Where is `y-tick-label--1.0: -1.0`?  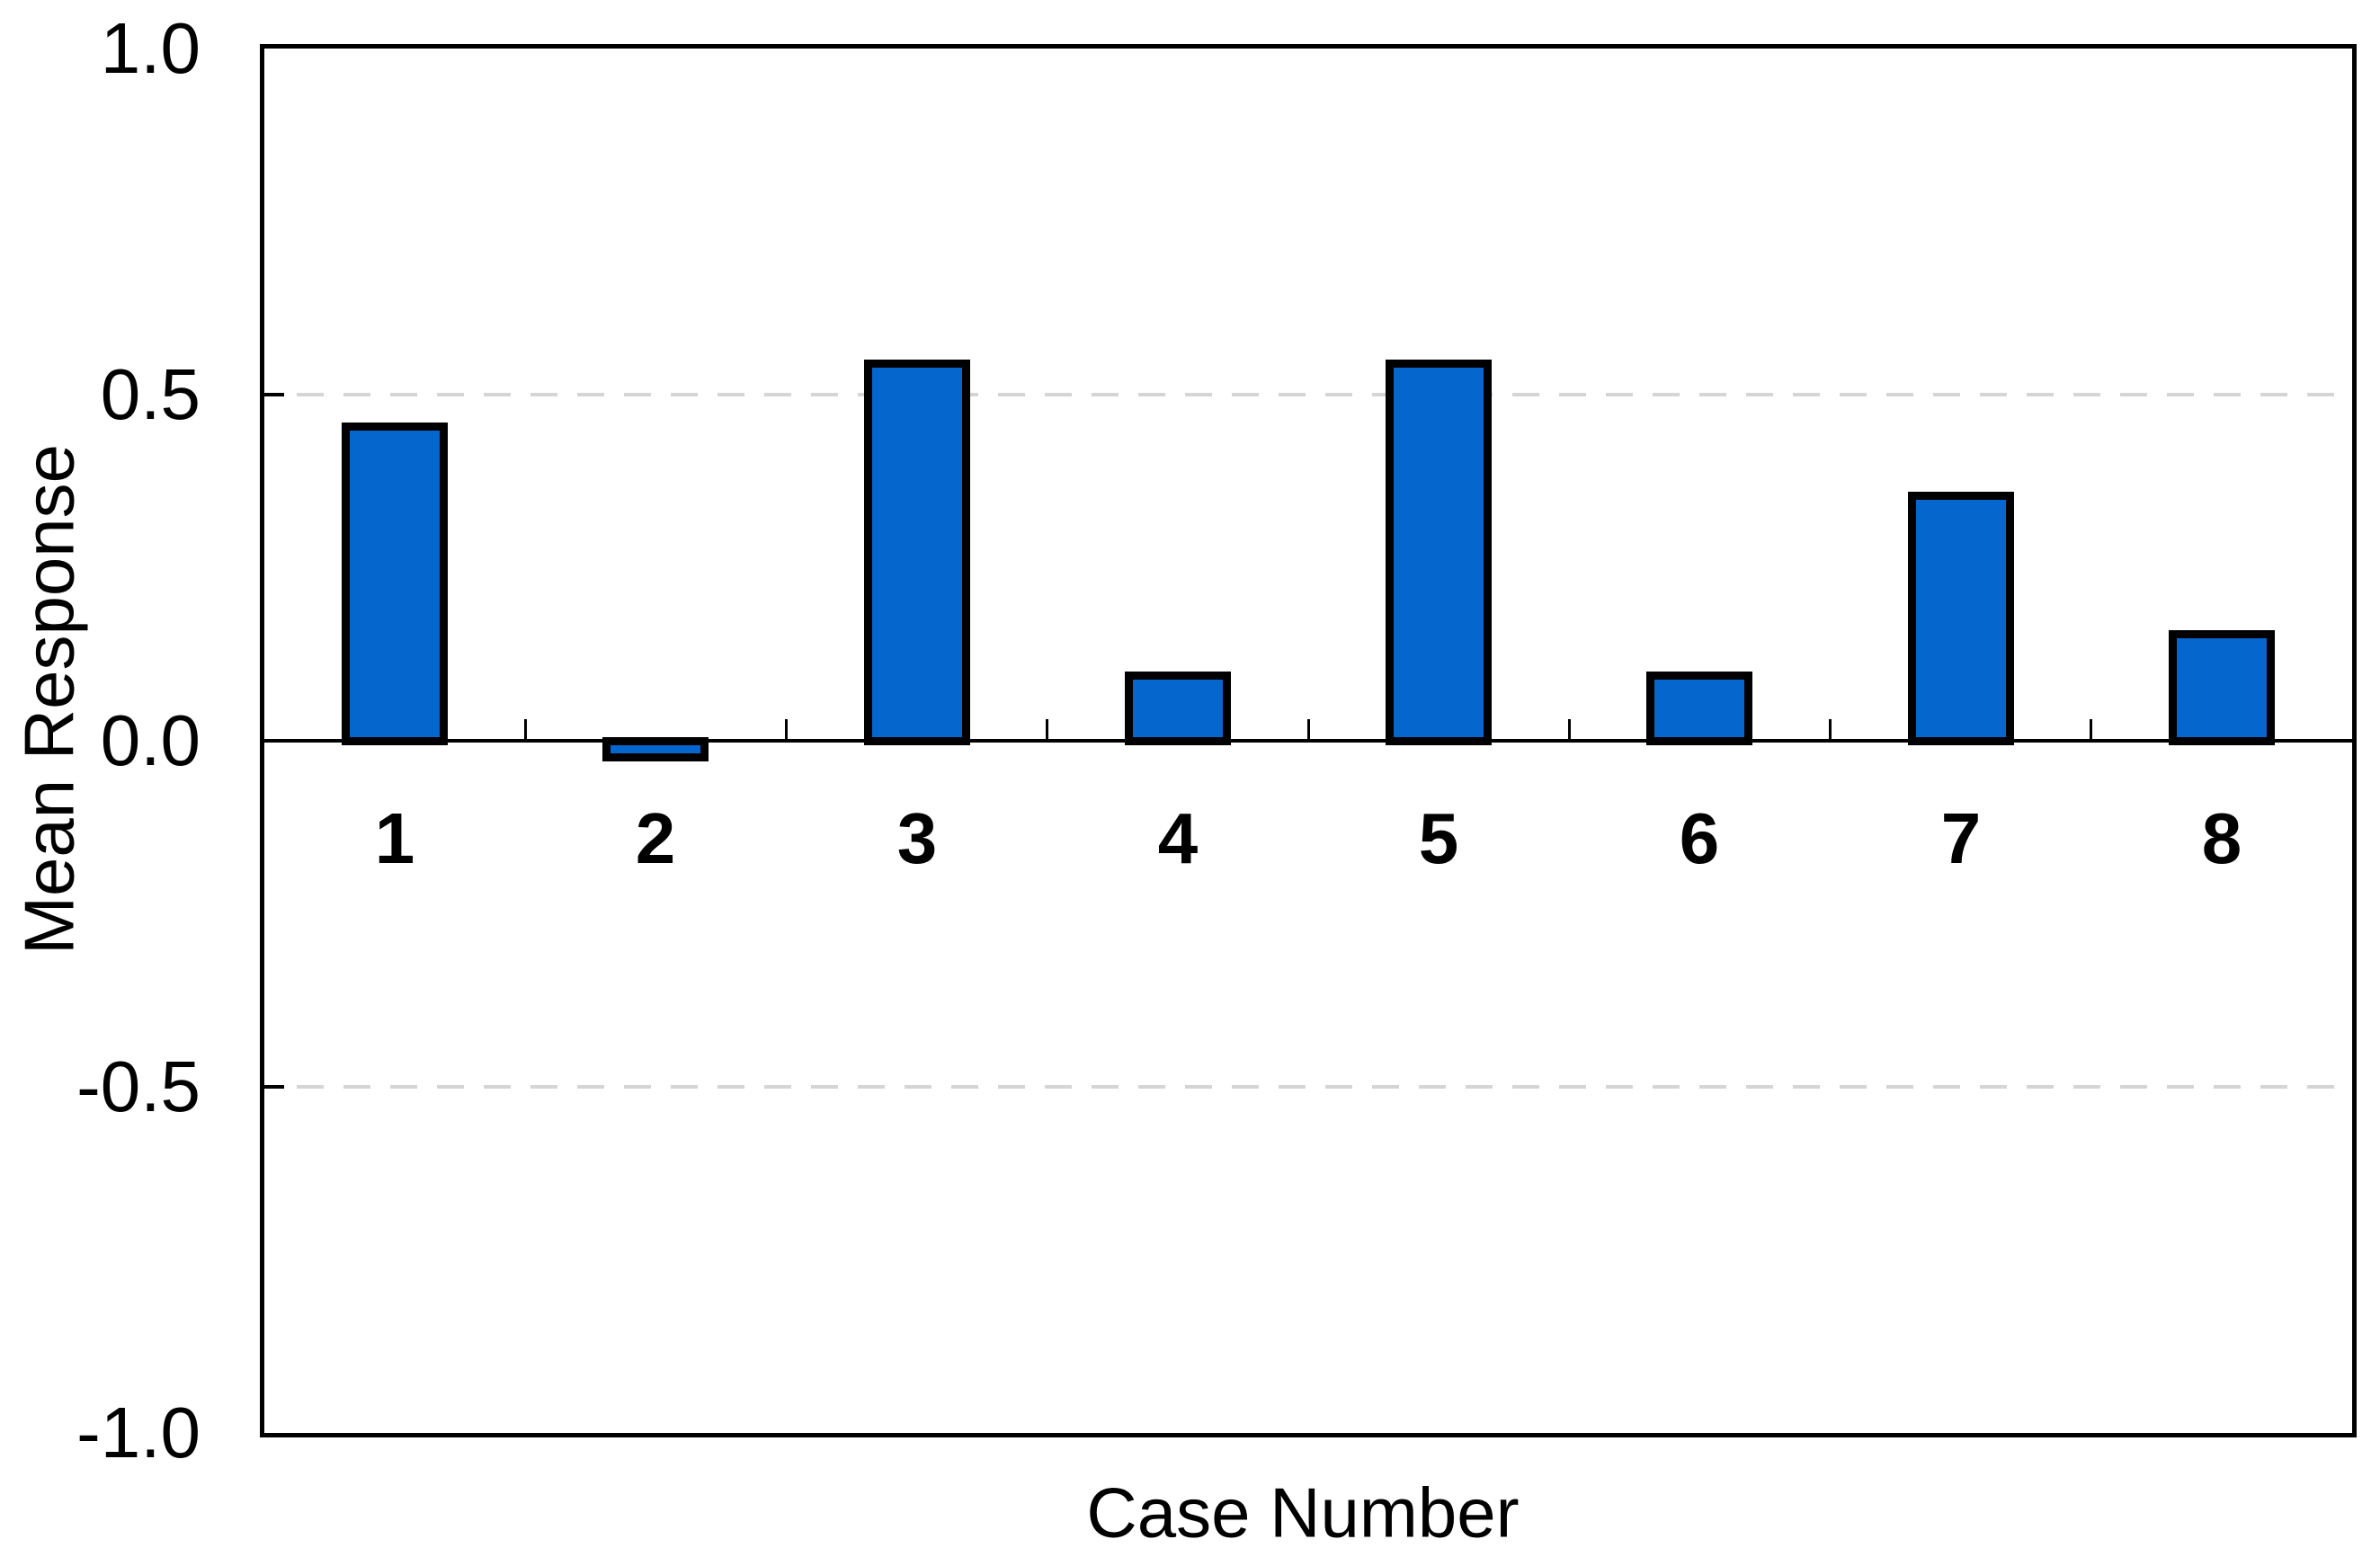 y-tick-label--1.0: -1.0 is located at coordinates (139, 1432).